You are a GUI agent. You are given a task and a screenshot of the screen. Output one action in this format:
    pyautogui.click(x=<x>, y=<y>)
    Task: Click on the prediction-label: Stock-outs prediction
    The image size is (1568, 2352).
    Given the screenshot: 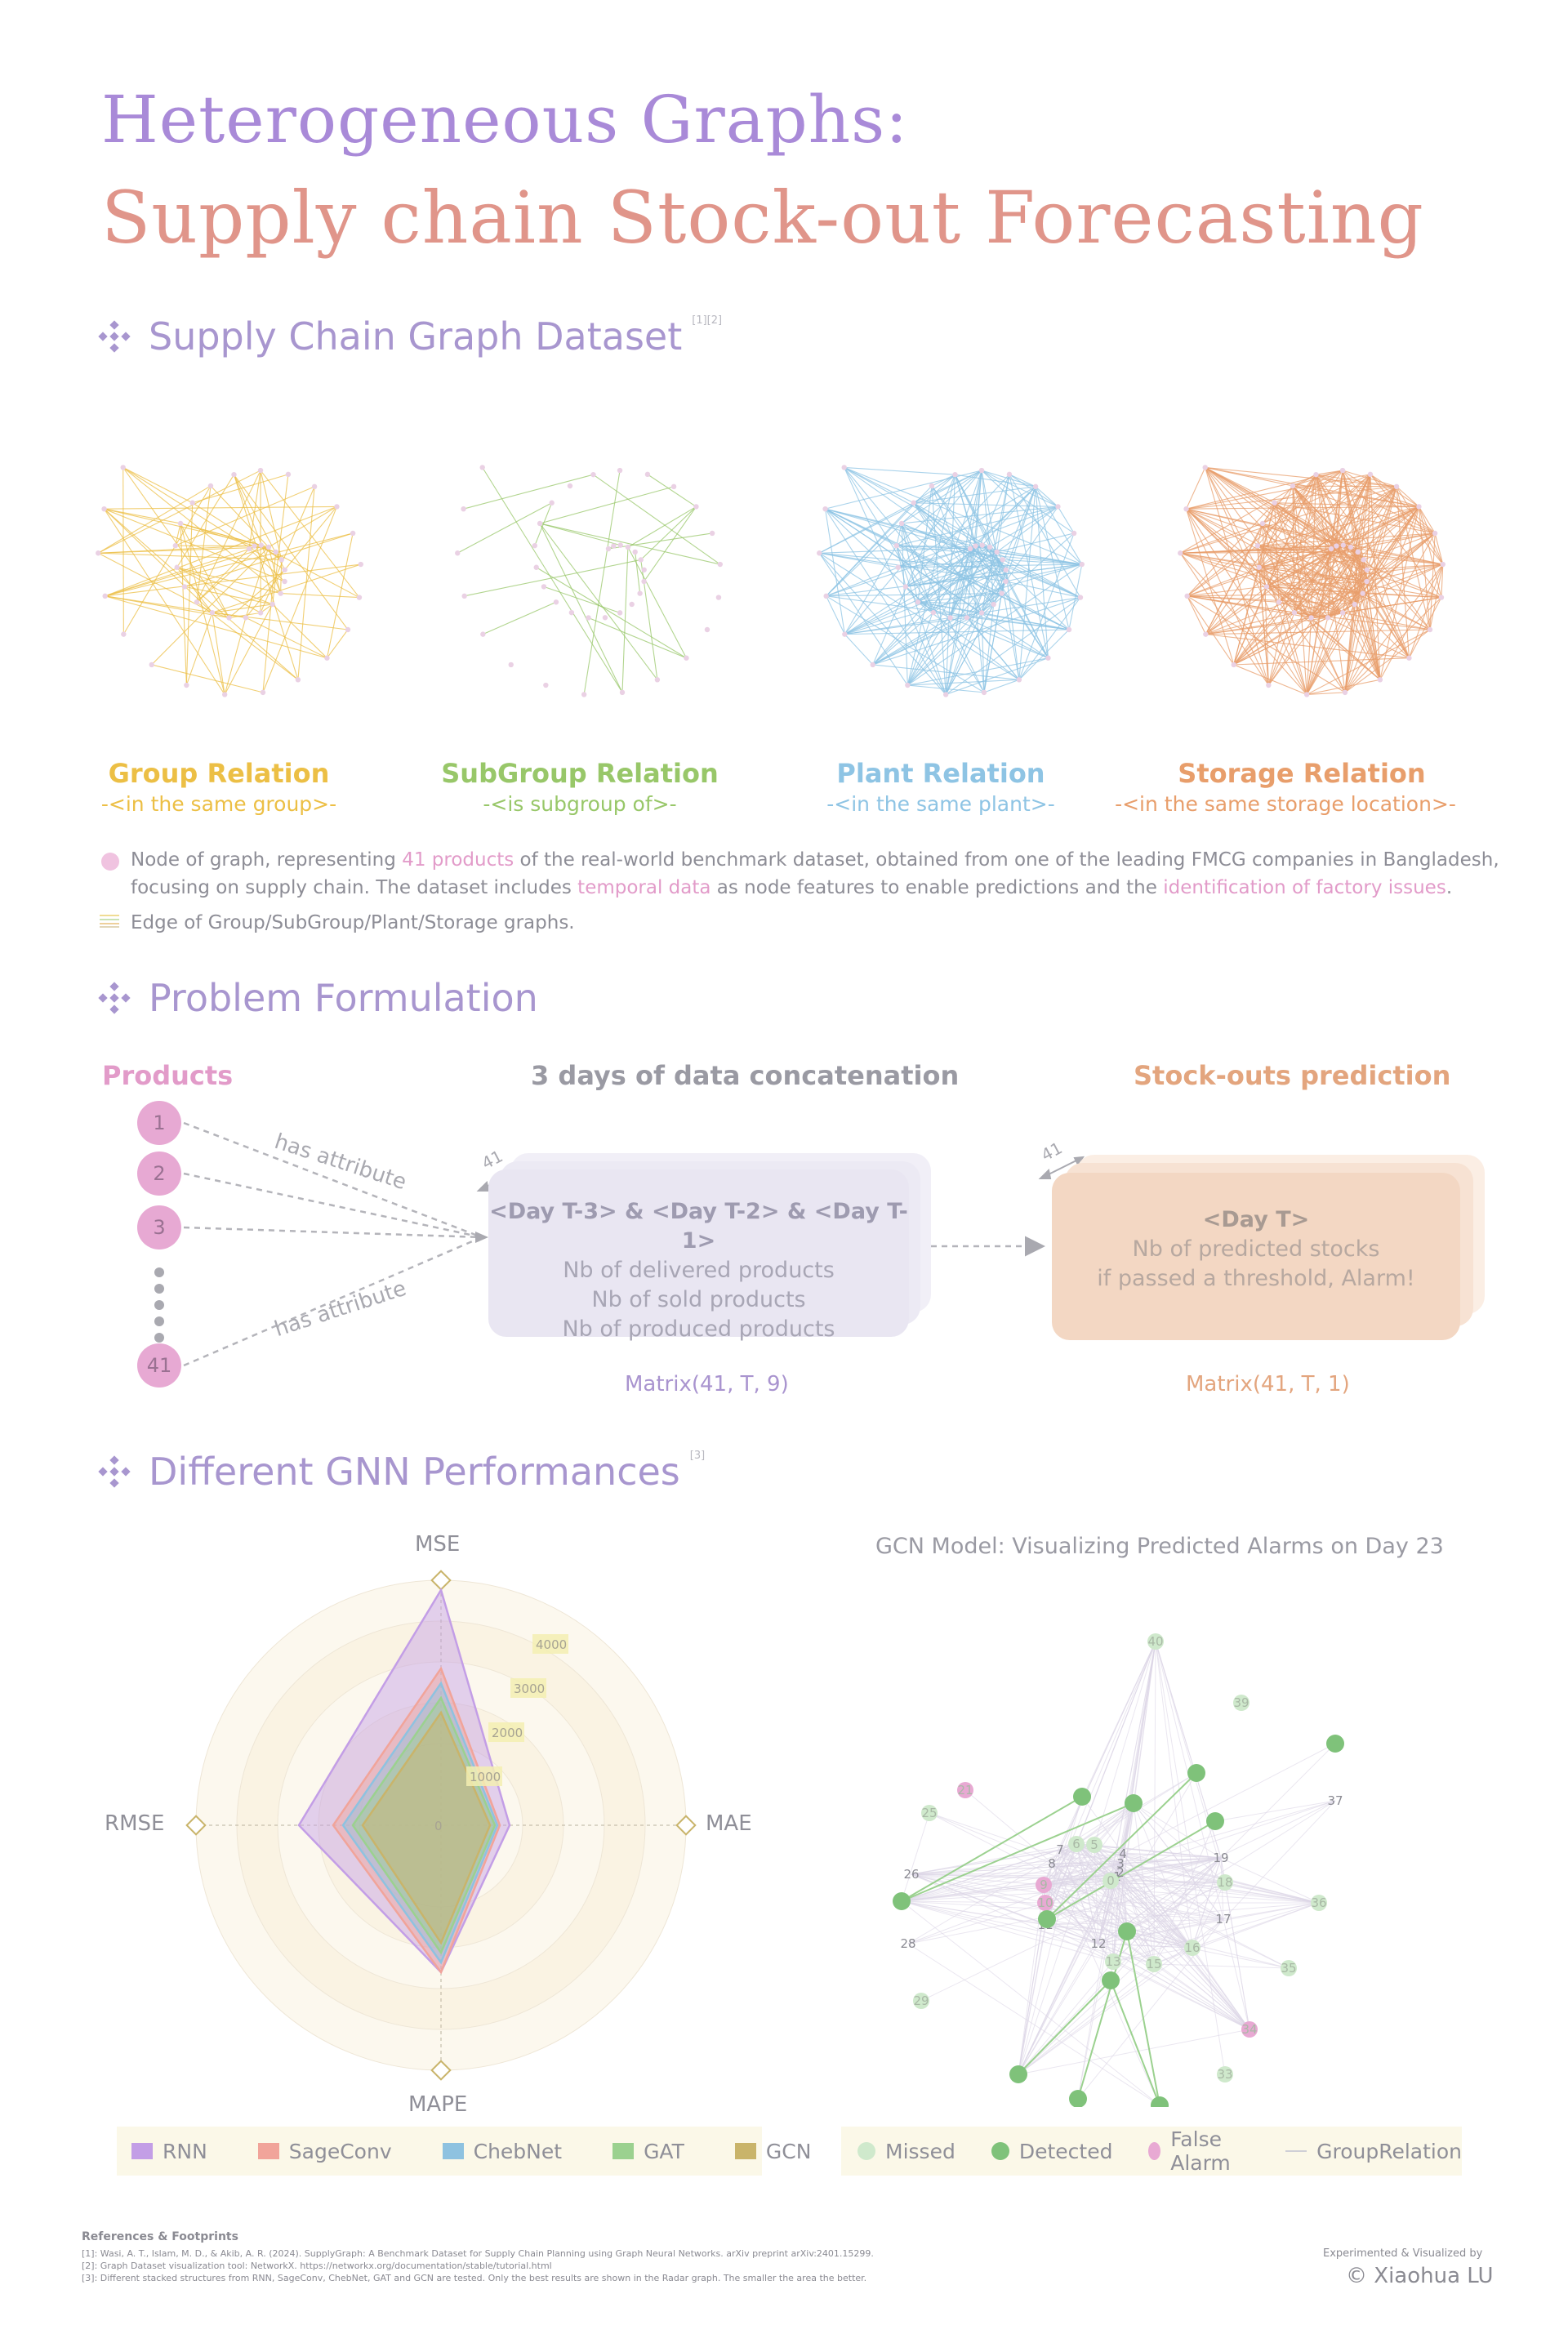 What is the action you would take?
    pyautogui.click(x=1292, y=1075)
    